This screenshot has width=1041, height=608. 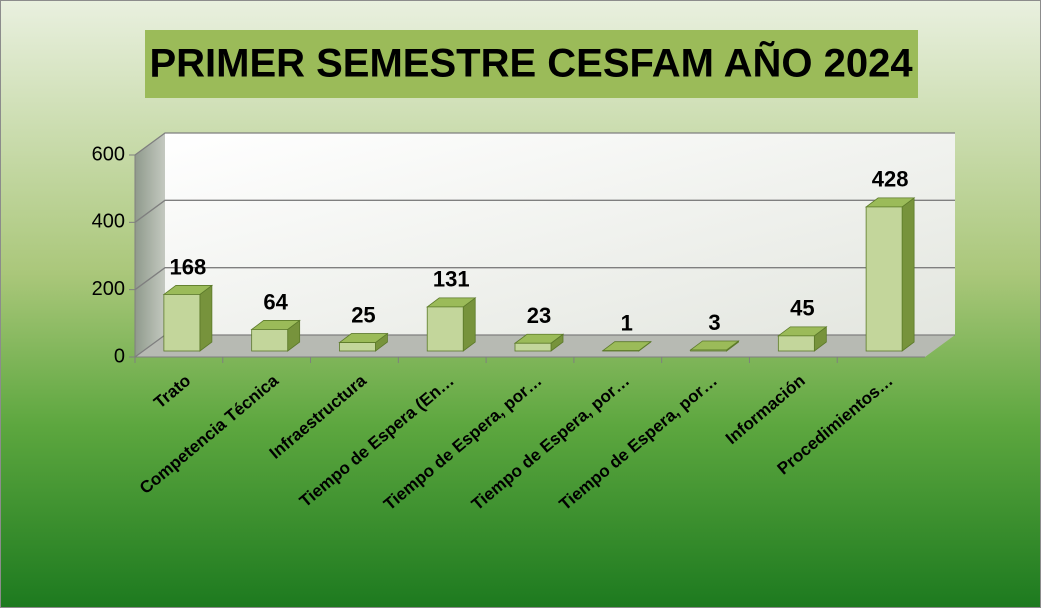 I want to click on chart-title: PRIMER SEMESTRE CESFAM AÑO 2024, so click(x=531, y=63).